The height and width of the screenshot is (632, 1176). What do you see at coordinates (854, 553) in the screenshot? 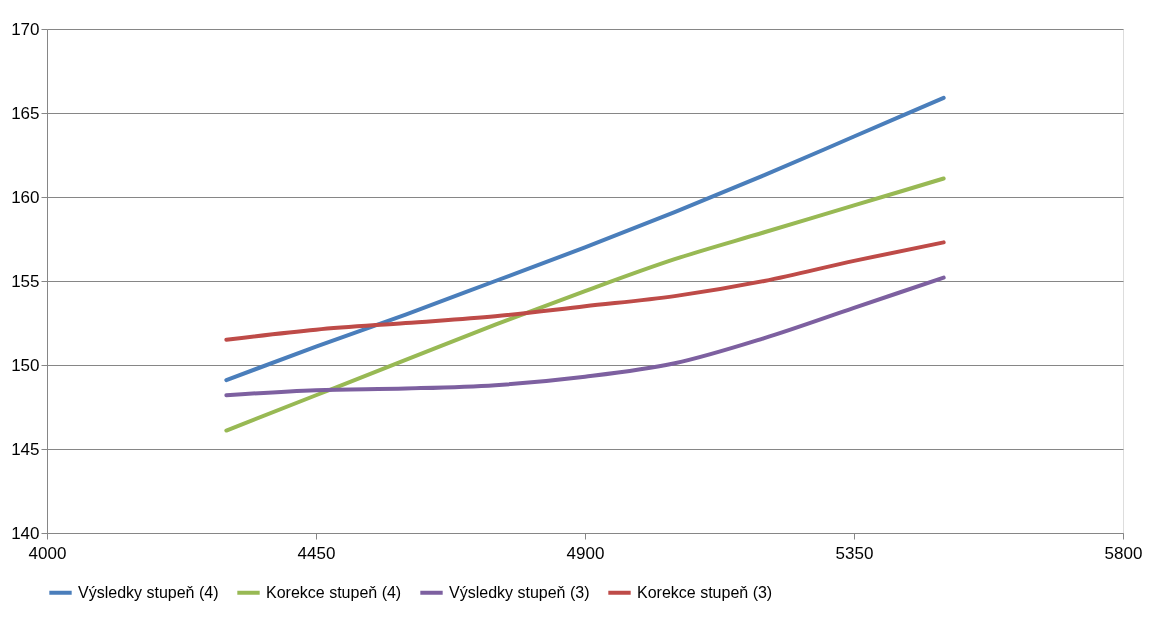
I see `x-tick-label: 5350` at bounding box center [854, 553].